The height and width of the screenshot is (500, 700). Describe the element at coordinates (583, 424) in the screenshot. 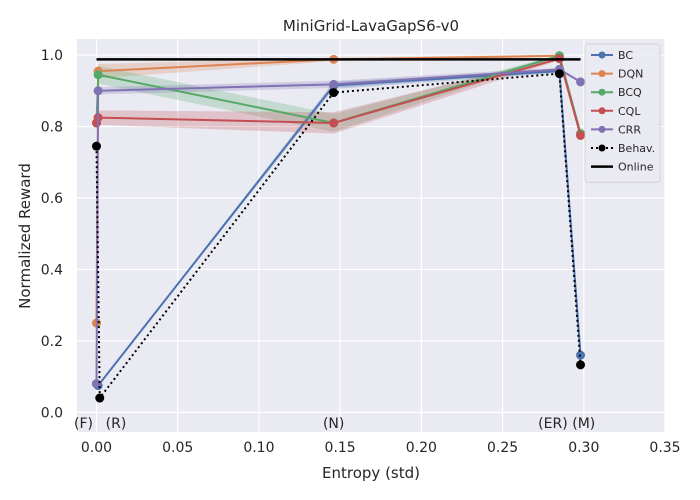

I see `annotation-label: (M)` at that location.